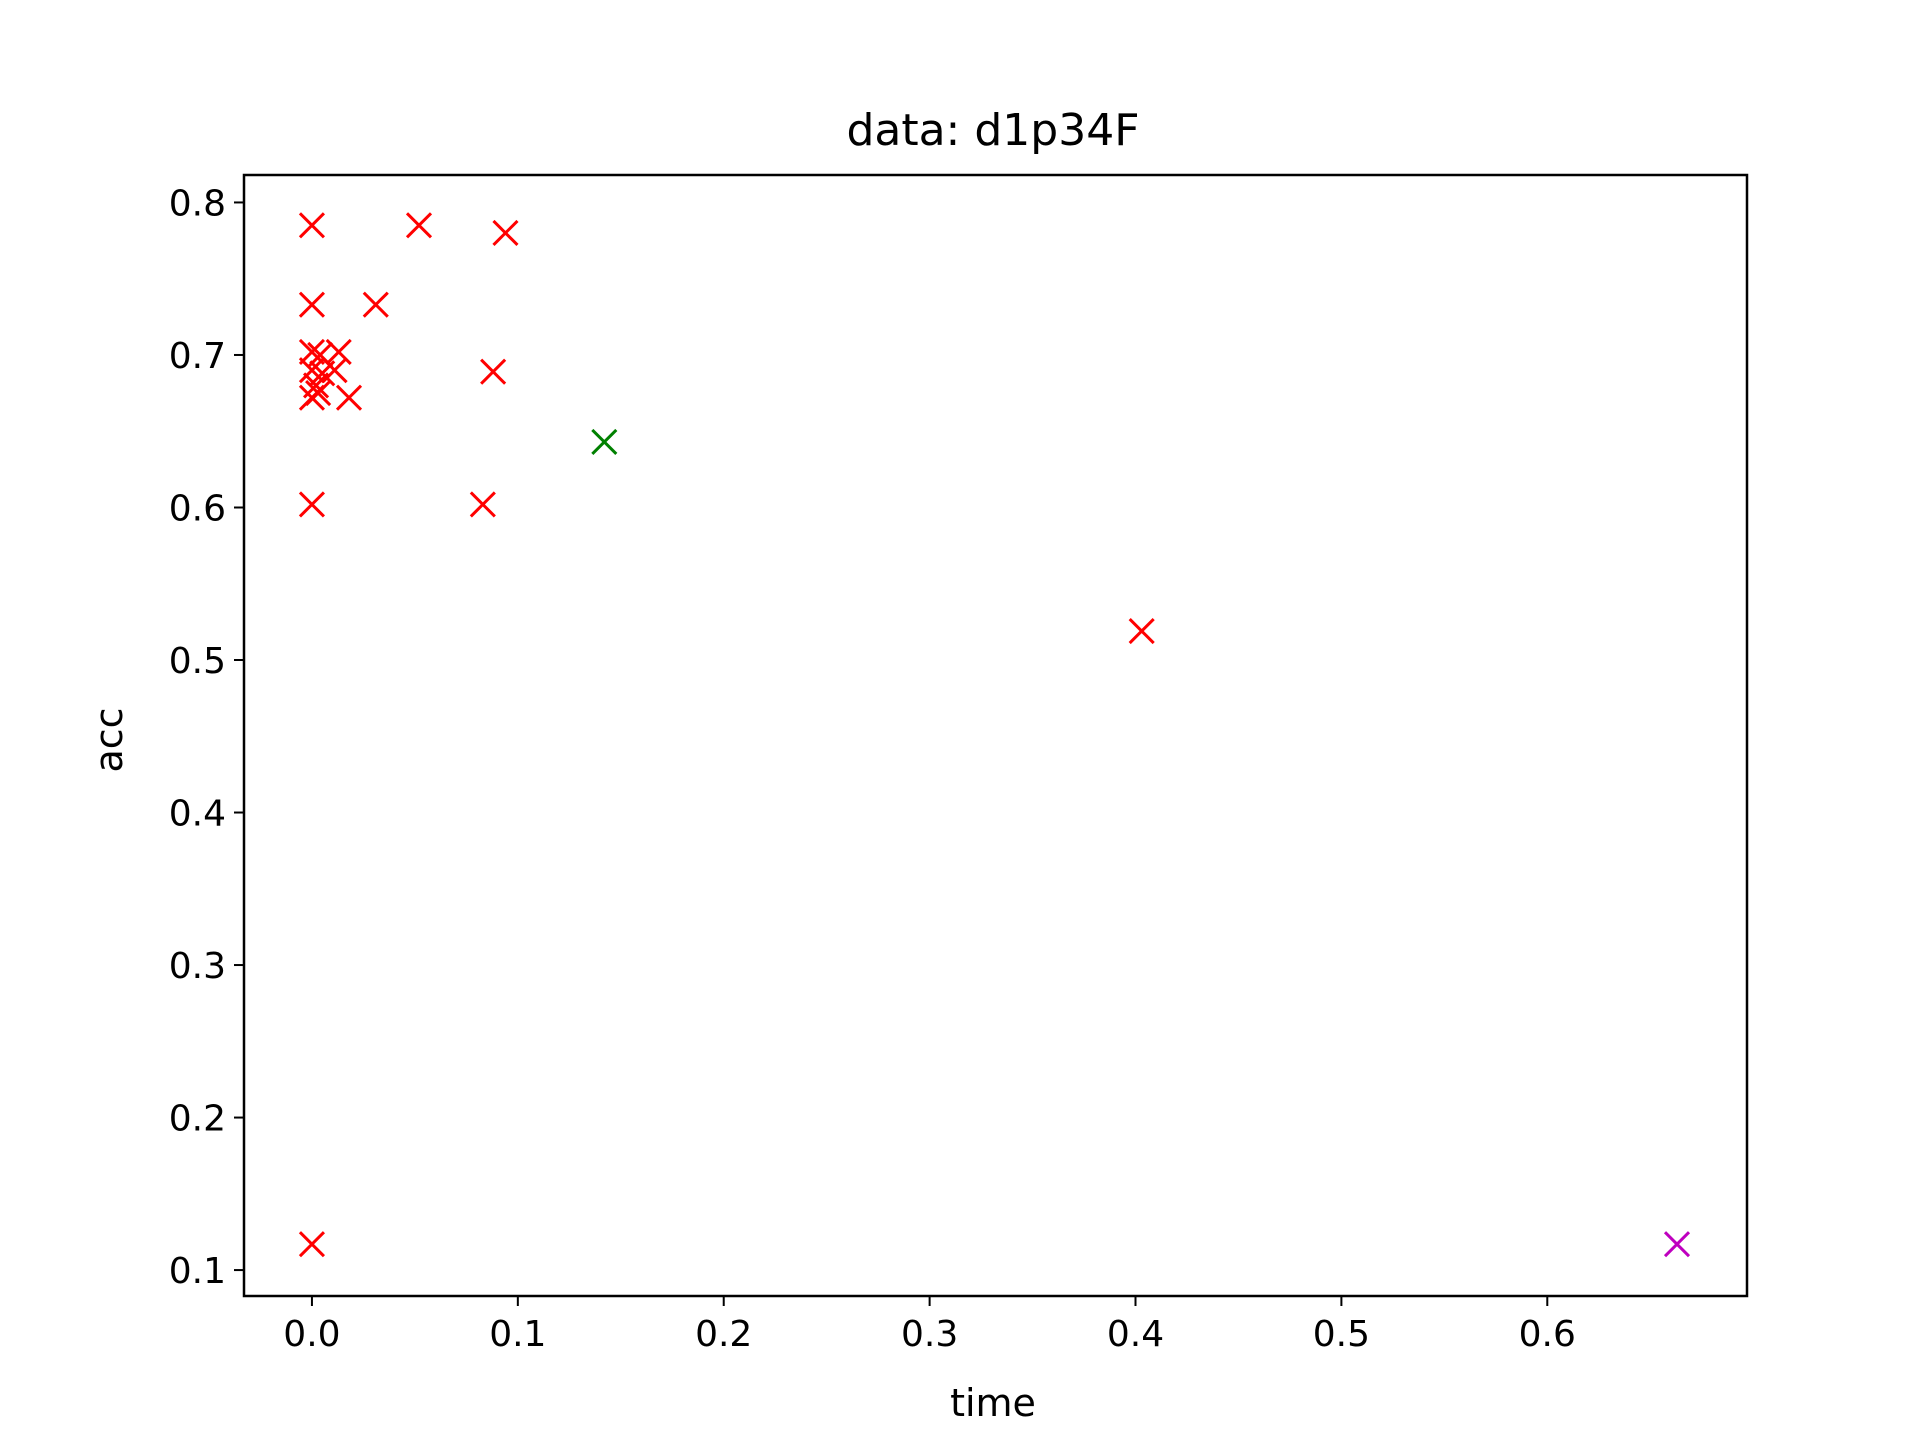  What do you see at coordinates (723, 1334) in the screenshot?
I see `x-tick-label: 0.2` at bounding box center [723, 1334].